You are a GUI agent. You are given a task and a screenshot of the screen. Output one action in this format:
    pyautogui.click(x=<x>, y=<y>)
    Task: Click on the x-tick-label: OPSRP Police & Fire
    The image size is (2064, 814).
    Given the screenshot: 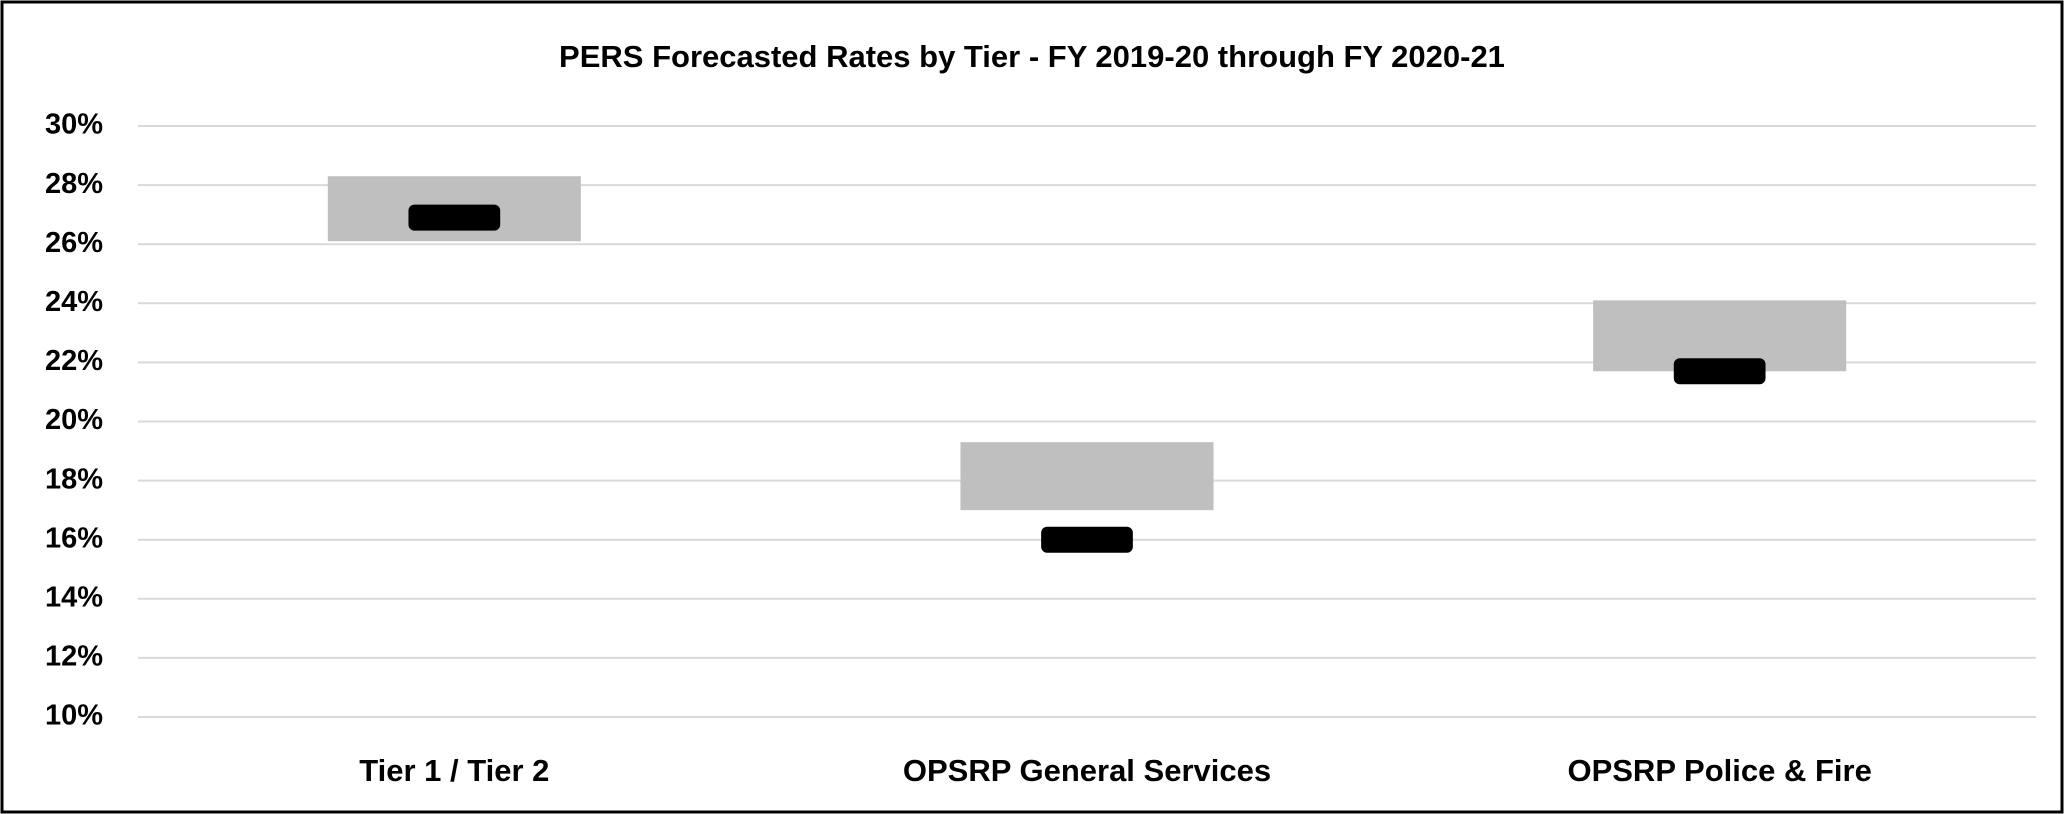 What is the action you would take?
    pyautogui.click(x=1719, y=770)
    